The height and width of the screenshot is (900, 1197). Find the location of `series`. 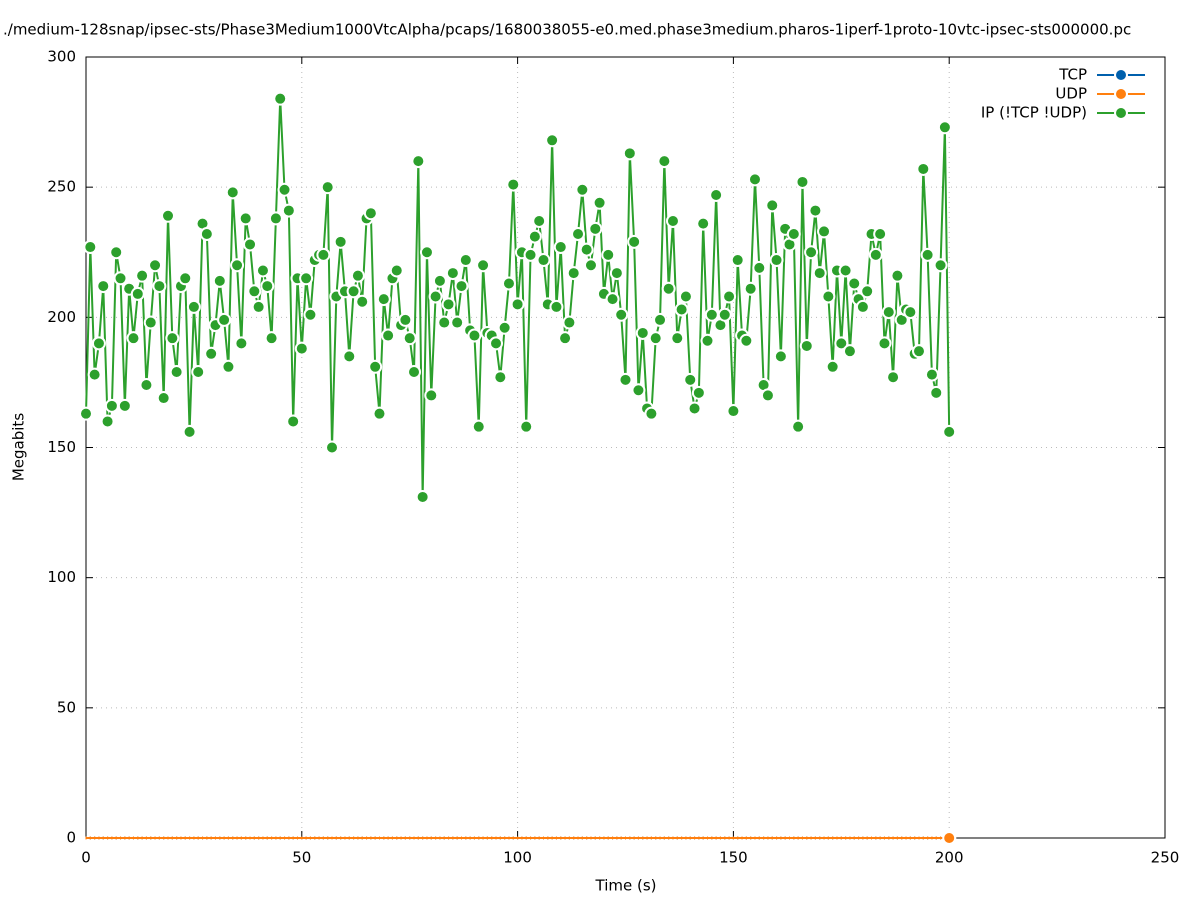

series is located at coordinates (521, 838).